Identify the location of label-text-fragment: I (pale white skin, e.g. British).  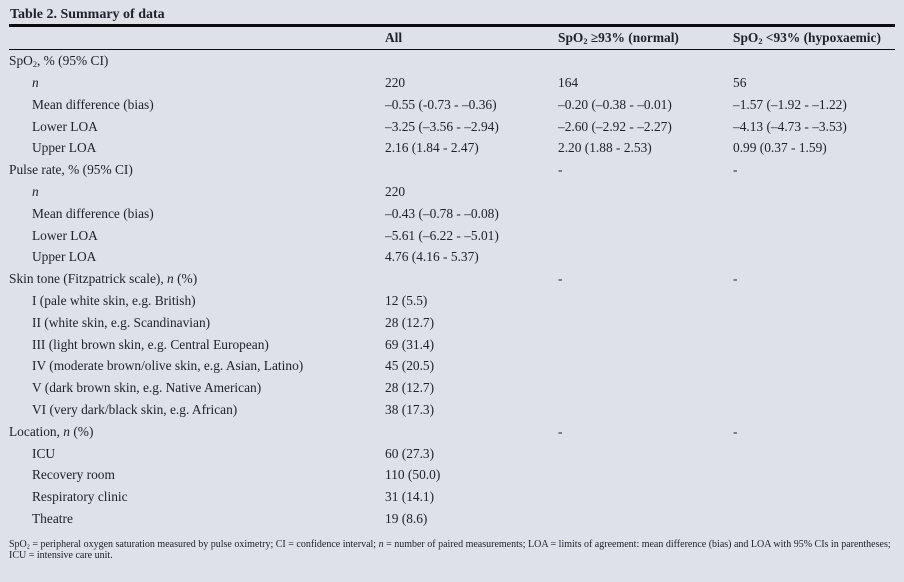
(114, 300).